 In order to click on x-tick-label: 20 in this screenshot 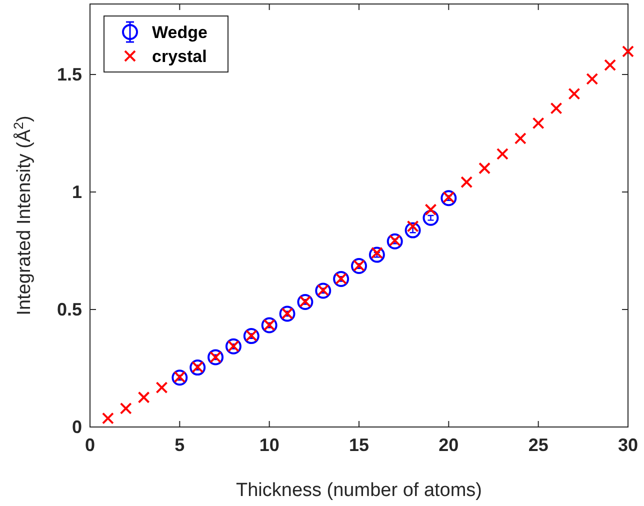, I will do `click(448, 445)`.